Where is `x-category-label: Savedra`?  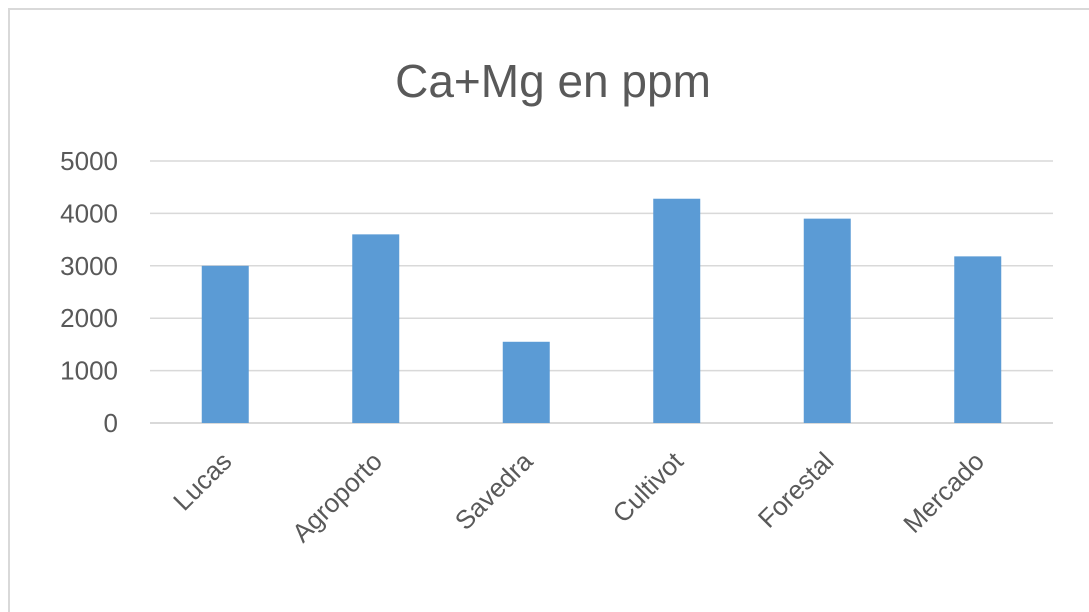 x-category-label: Savedra is located at coordinates (494, 491).